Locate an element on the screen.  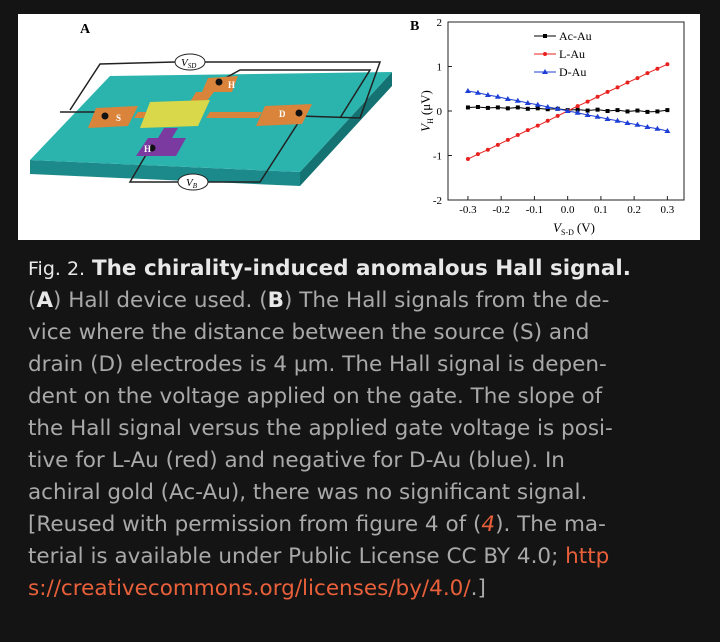
x-tick-label: 0.1 is located at coordinates (601, 210).